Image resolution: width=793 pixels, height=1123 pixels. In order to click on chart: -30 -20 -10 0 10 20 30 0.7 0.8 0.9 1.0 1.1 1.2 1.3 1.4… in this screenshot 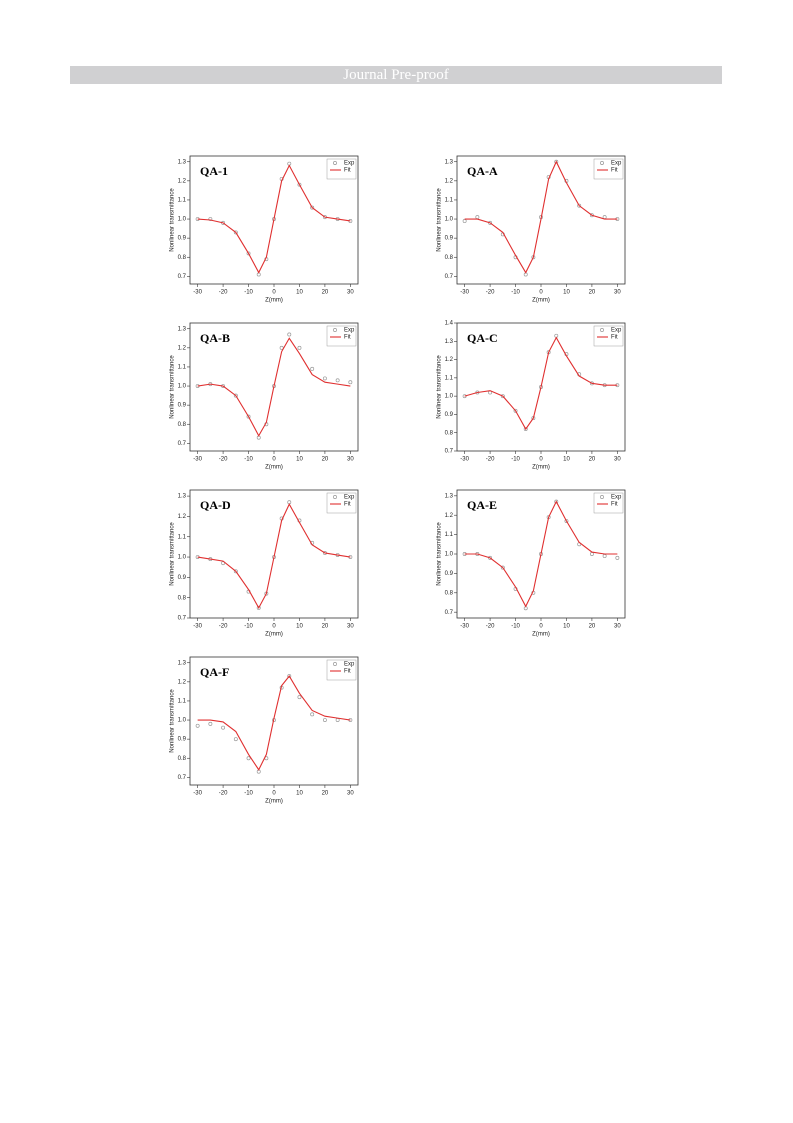, I will do `click(531, 396)`.